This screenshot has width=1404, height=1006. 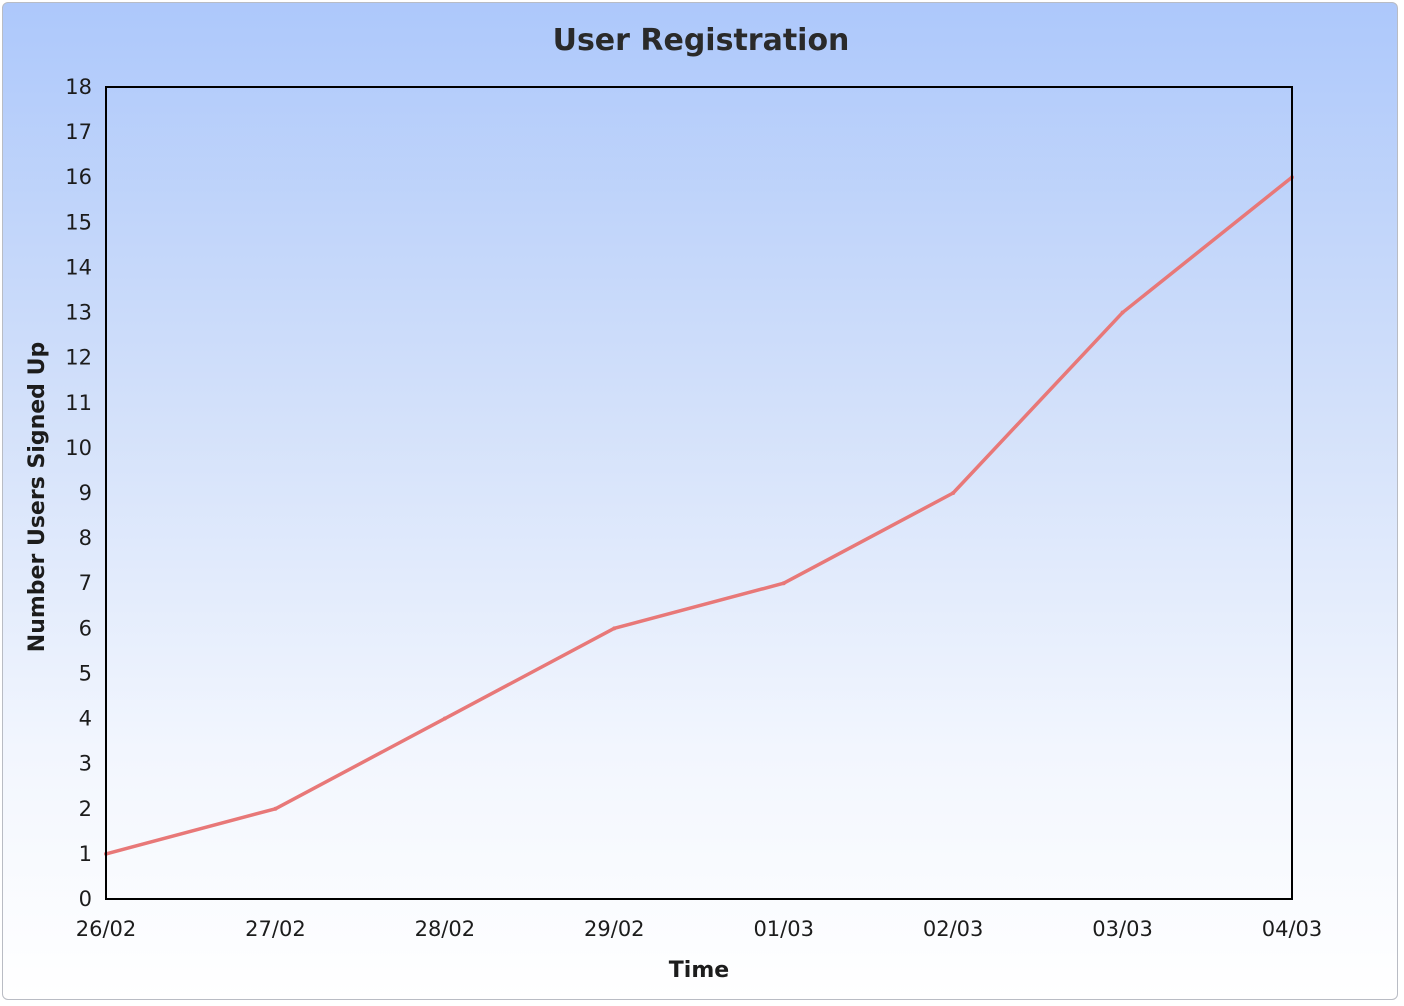 I want to click on x-tick-label: 28/02, so click(x=445, y=929).